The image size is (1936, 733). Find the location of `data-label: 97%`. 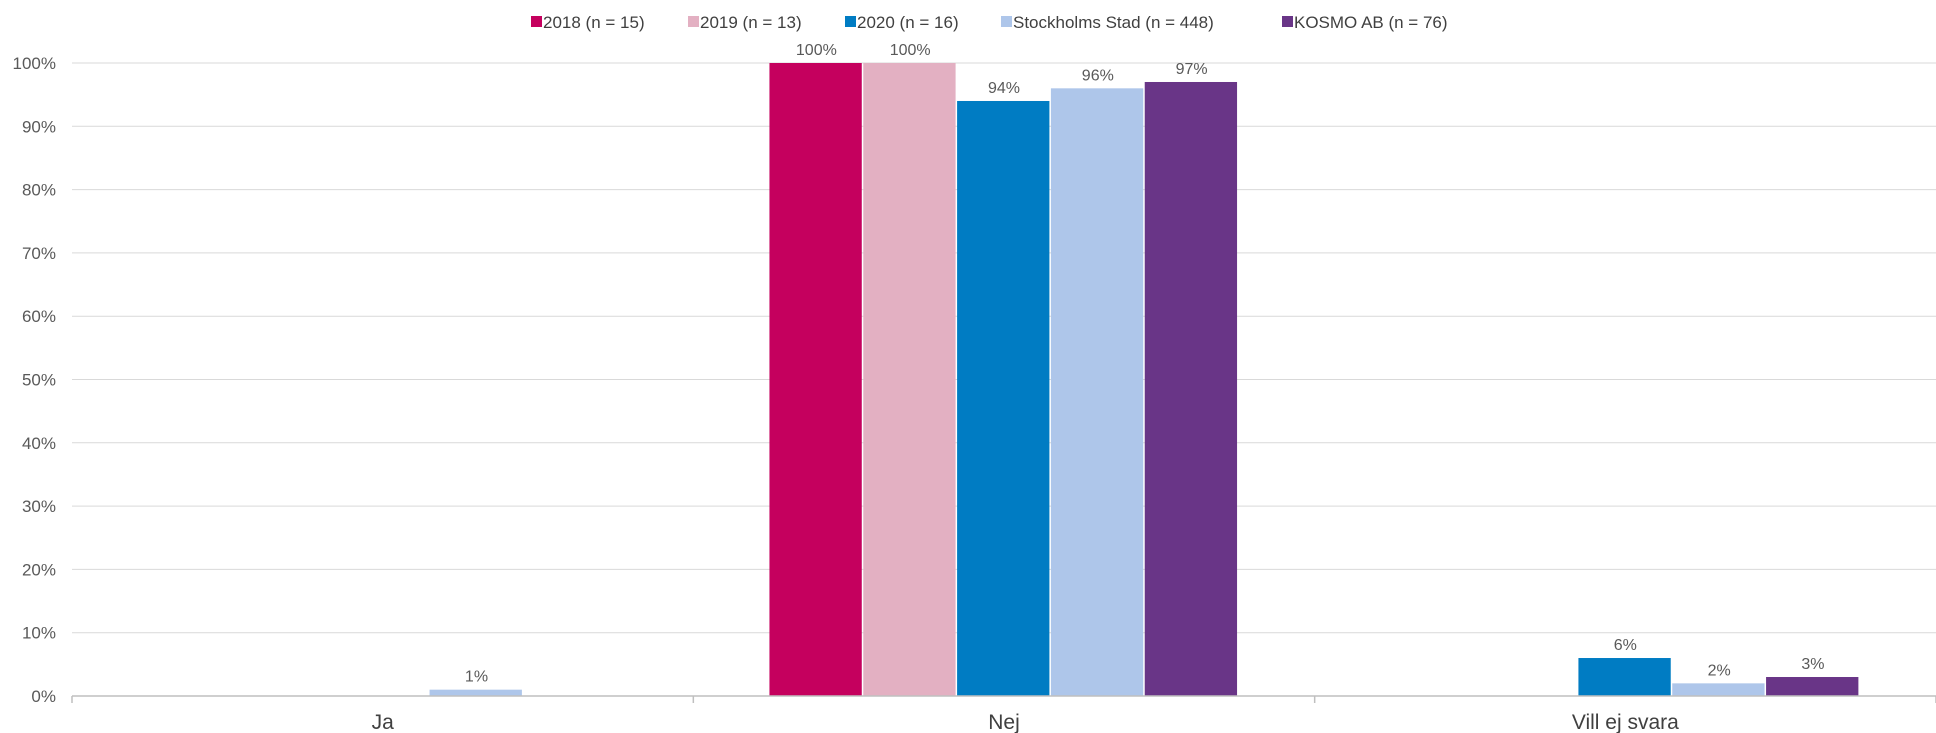

data-label: 97% is located at coordinates (1192, 69).